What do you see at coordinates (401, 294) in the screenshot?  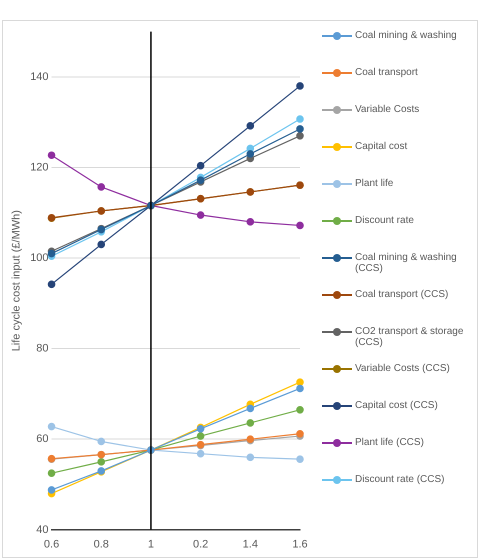 I see `legend-label: Coal transport (CCS)` at bounding box center [401, 294].